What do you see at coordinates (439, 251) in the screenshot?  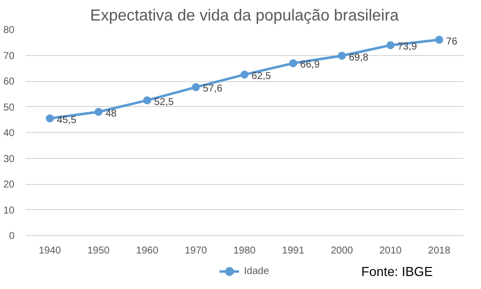 I see `x-tick-label: 2018` at bounding box center [439, 251].